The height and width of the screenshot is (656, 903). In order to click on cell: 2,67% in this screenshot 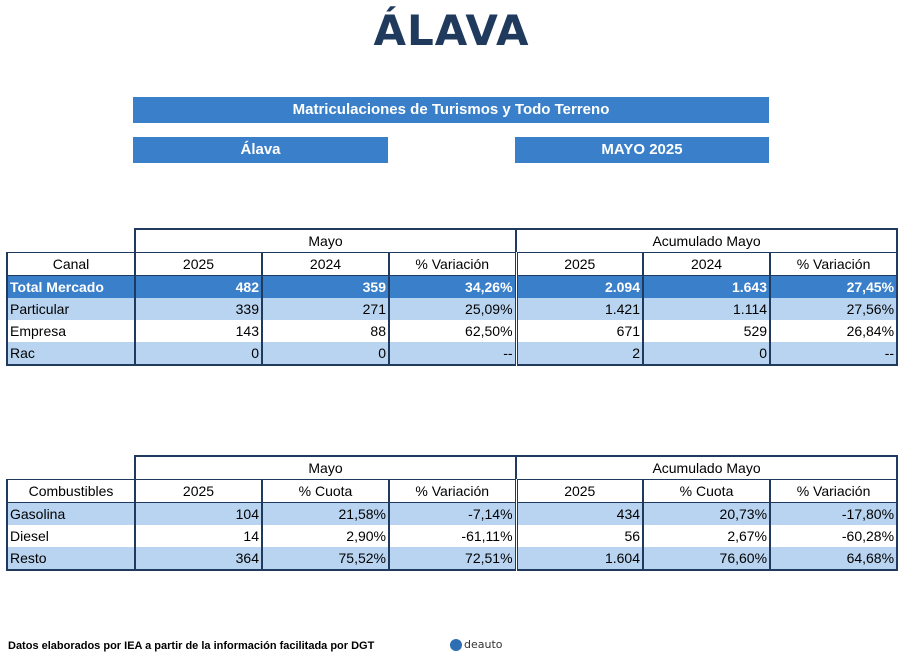, I will do `click(707, 536)`.